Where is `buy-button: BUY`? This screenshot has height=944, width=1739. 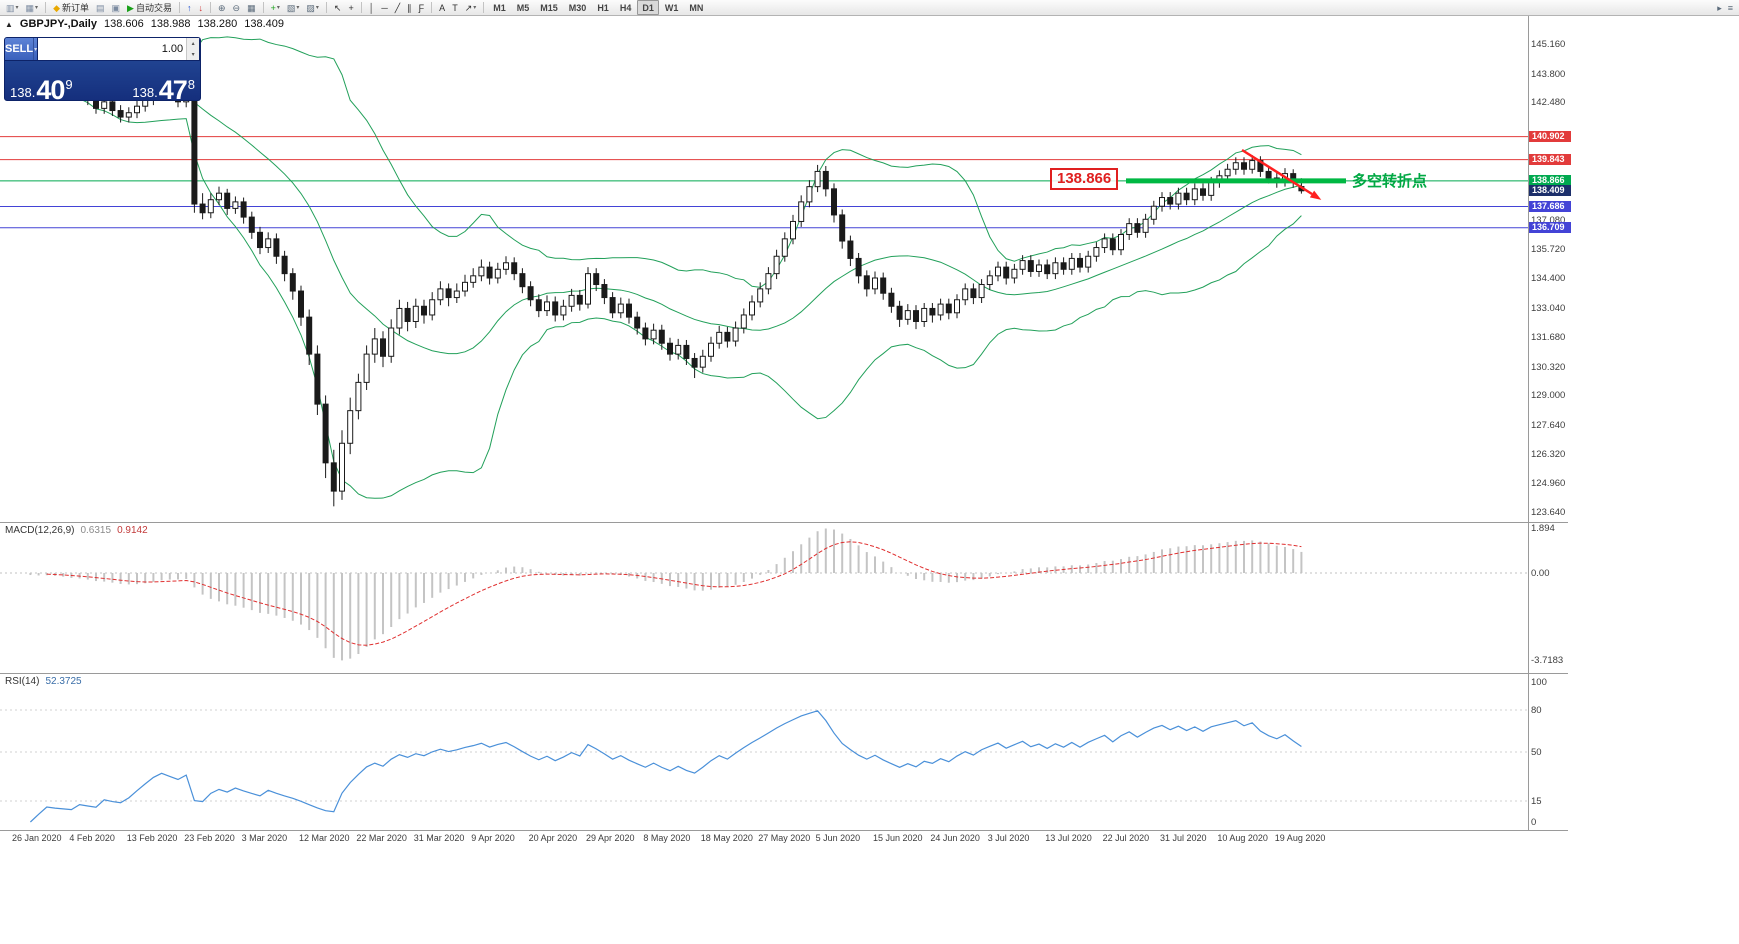 buy-button: BUY is located at coordinates (200, 49).